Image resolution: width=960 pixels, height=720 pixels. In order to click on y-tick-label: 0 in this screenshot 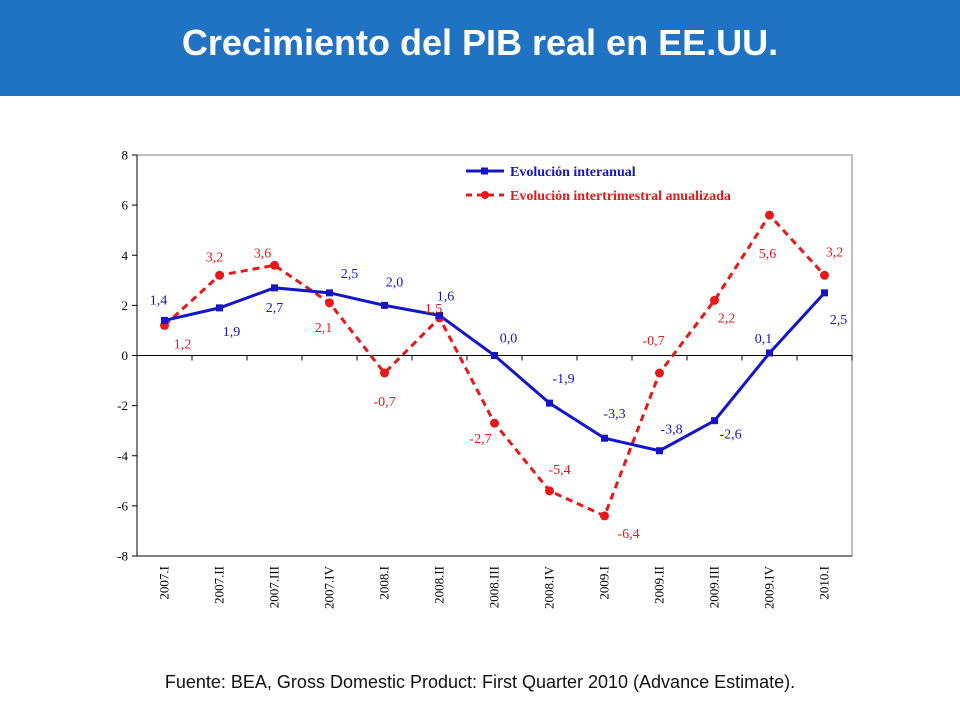, I will do `click(125, 355)`.